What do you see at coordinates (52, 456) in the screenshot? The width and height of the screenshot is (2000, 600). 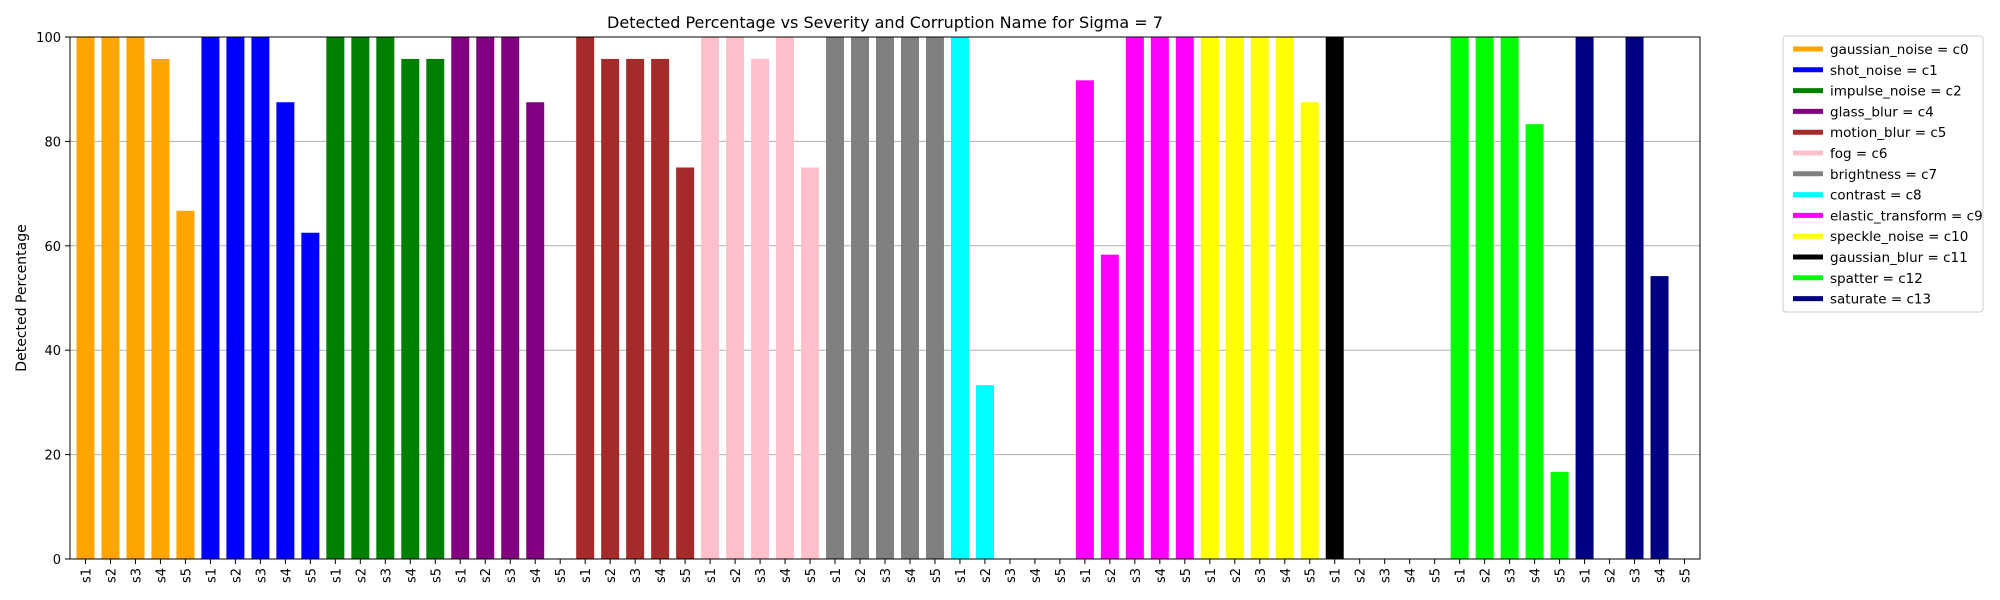 I see `y-tick-label: 20` at bounding box center [52, 456].